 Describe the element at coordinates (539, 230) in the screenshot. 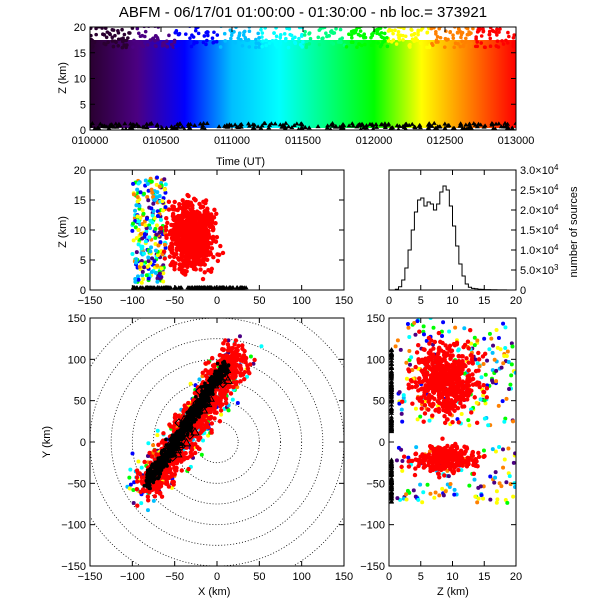

I see `y-tick-label: 1.5×10⁴` at that location.